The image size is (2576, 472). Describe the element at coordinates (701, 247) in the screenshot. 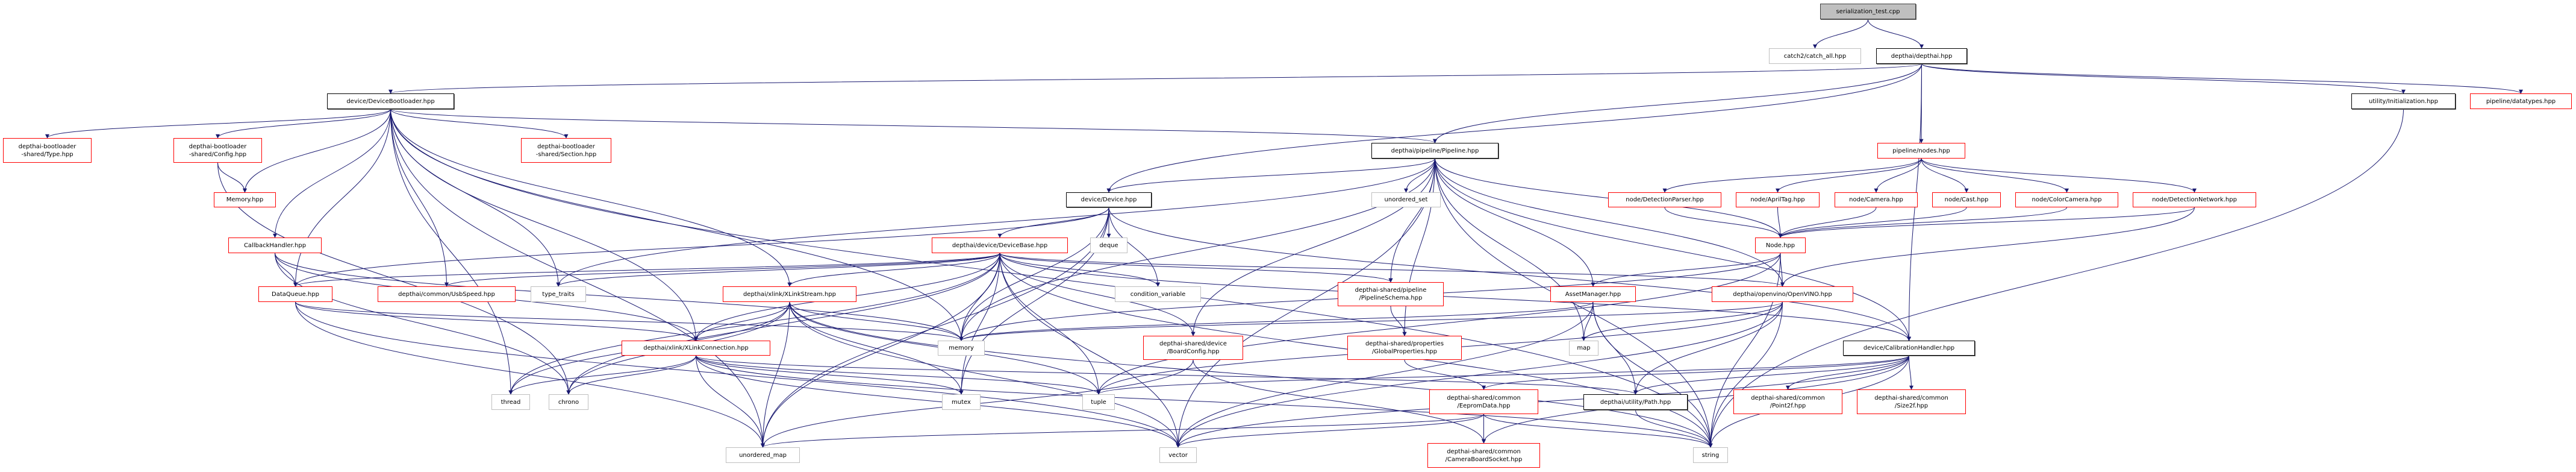

I see `edge-device-to-dataqueue` at that location.